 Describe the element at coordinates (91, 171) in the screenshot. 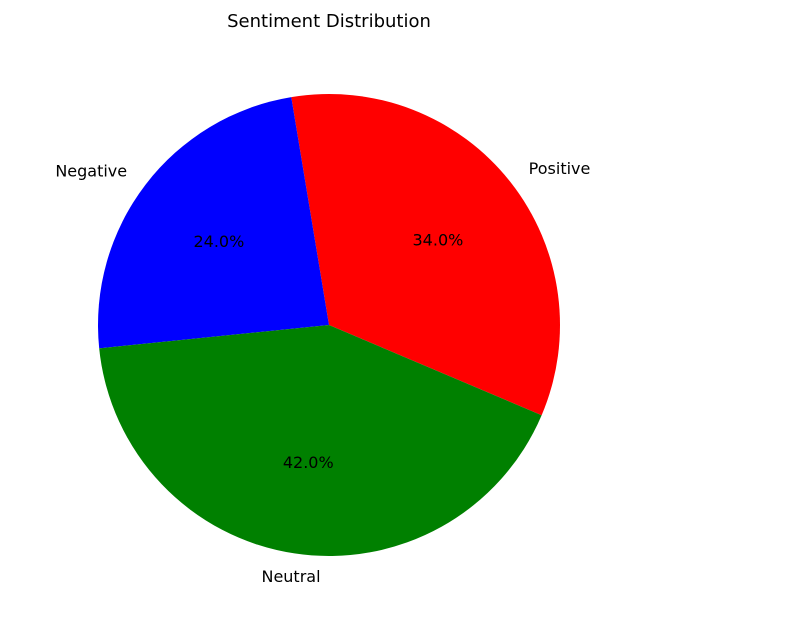

I see `slice-label-negative: Negative` at that location.